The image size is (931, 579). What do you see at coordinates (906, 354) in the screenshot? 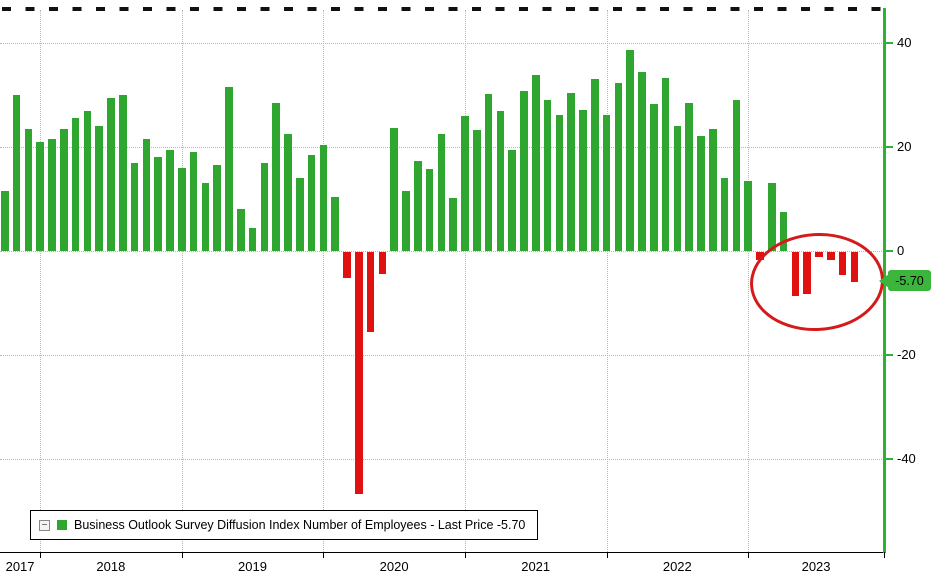
I see `y-tick-label: -20` at bounding box center [906, 354].